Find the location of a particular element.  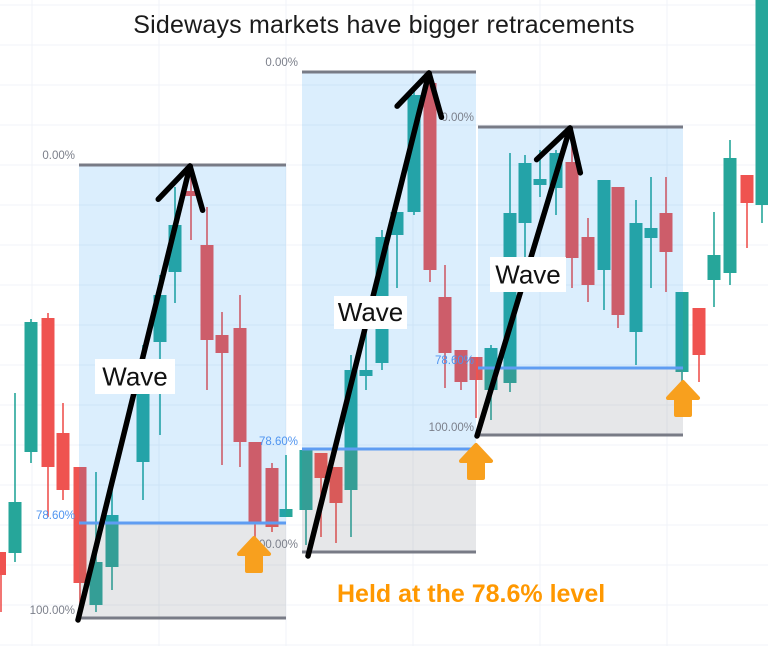

fib-zone-lower is located at coordinates (580, 401).